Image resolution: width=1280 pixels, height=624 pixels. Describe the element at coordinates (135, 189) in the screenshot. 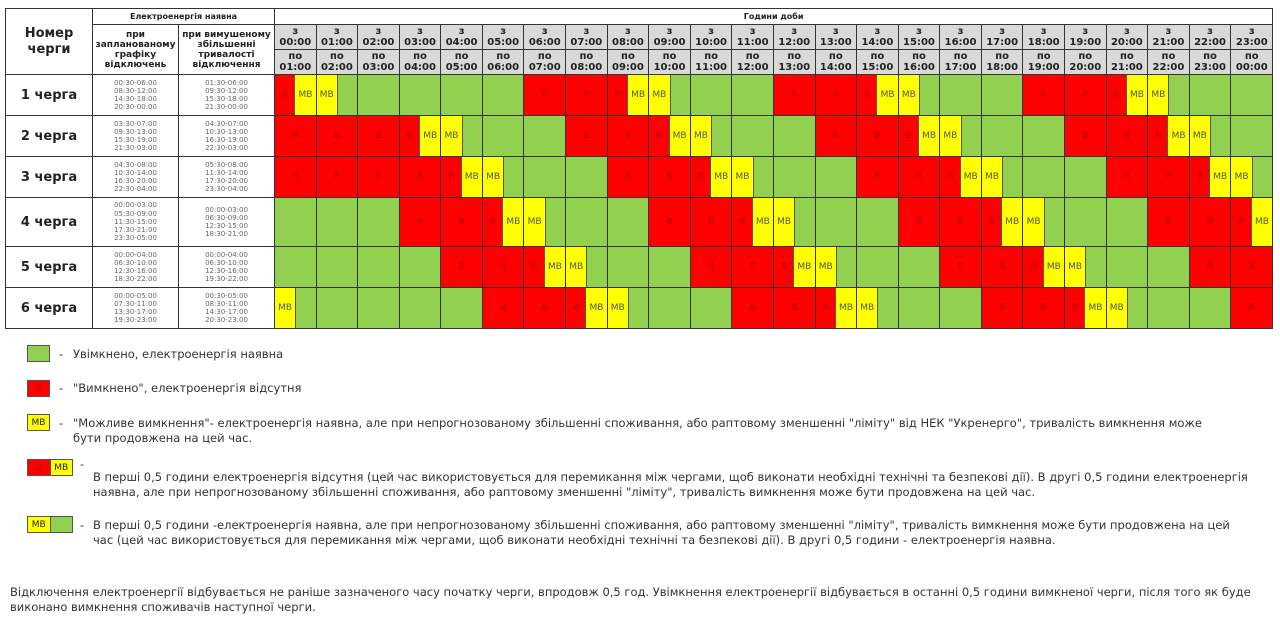

I see `time-range: 22:30-04:00` at that location.